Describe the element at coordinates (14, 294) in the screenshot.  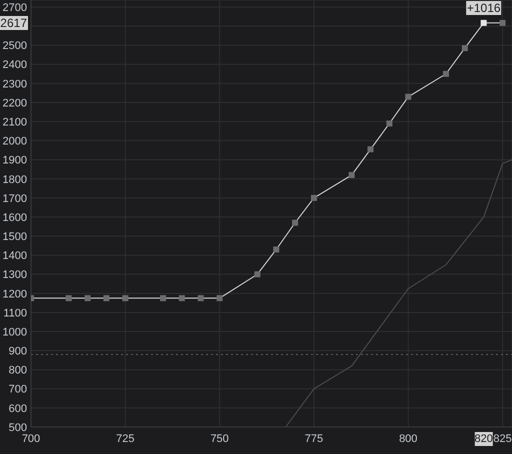
I see `y-tick-label: 1200` at that location.